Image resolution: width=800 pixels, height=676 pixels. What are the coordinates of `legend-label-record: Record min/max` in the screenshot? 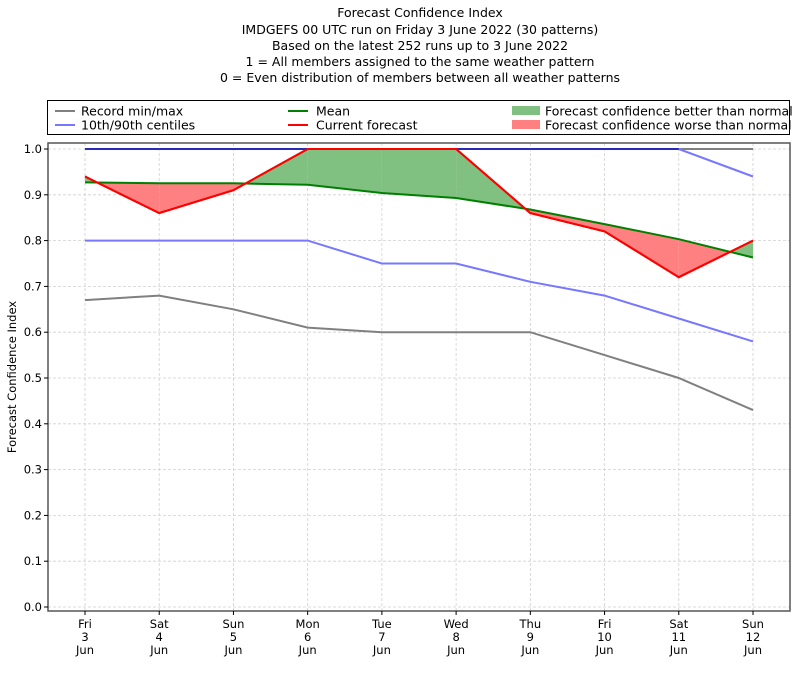 It's located at (132, 111).